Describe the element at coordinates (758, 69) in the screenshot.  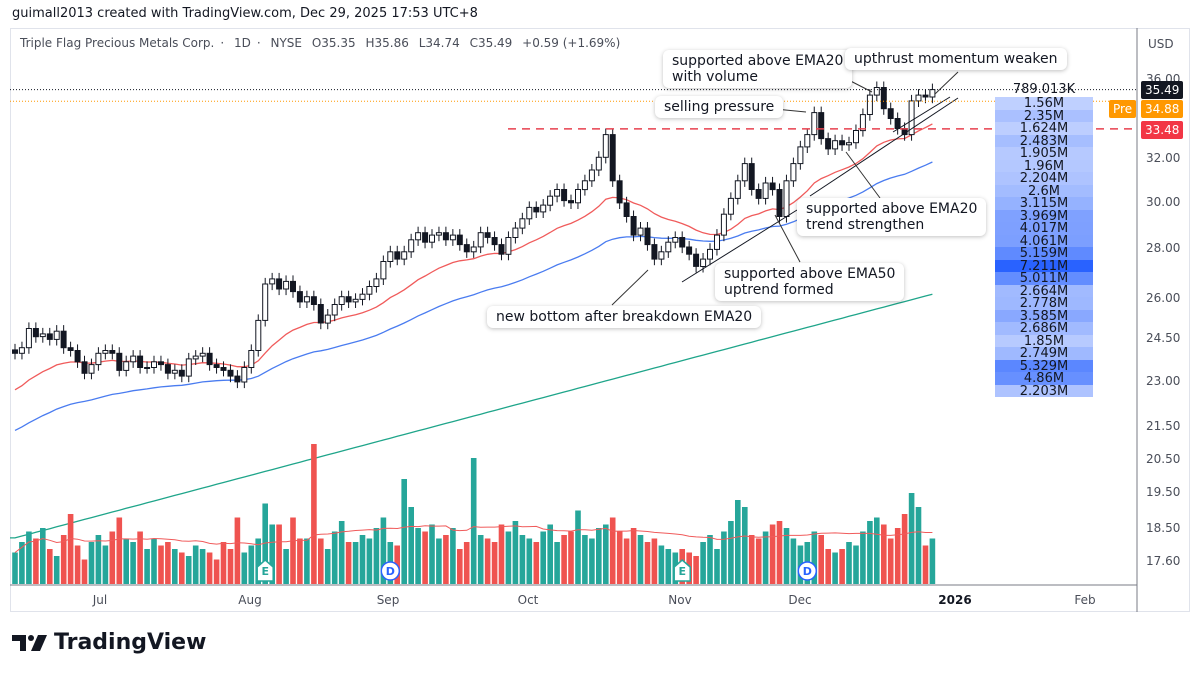
I see `annotation-with-volume: supported above EMA20 with volume` at that location.